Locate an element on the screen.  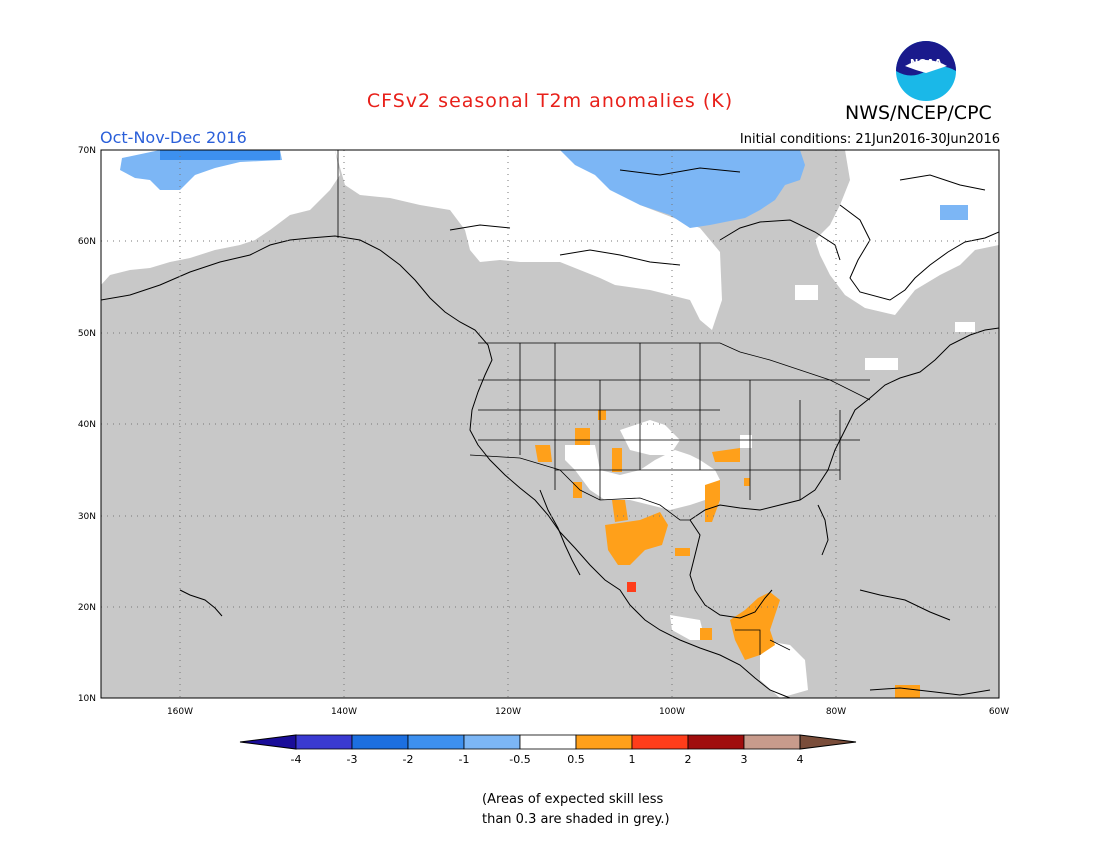
legend-tick: -1 is located at coordinates (464, 759).